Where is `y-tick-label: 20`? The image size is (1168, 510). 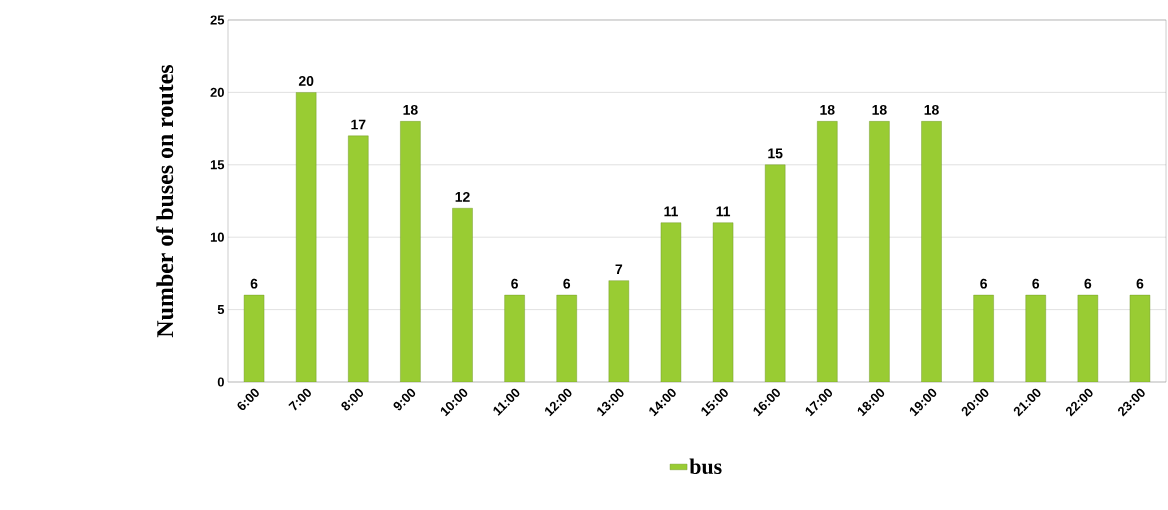 y-tick-label: 20 is located at coordinates (217, 92).